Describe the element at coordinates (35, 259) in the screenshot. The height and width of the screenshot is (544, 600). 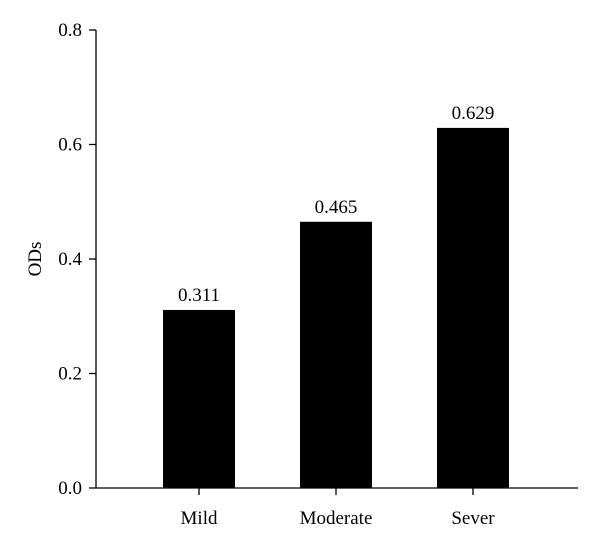
I see `y-axis-title: ODs` at that location.